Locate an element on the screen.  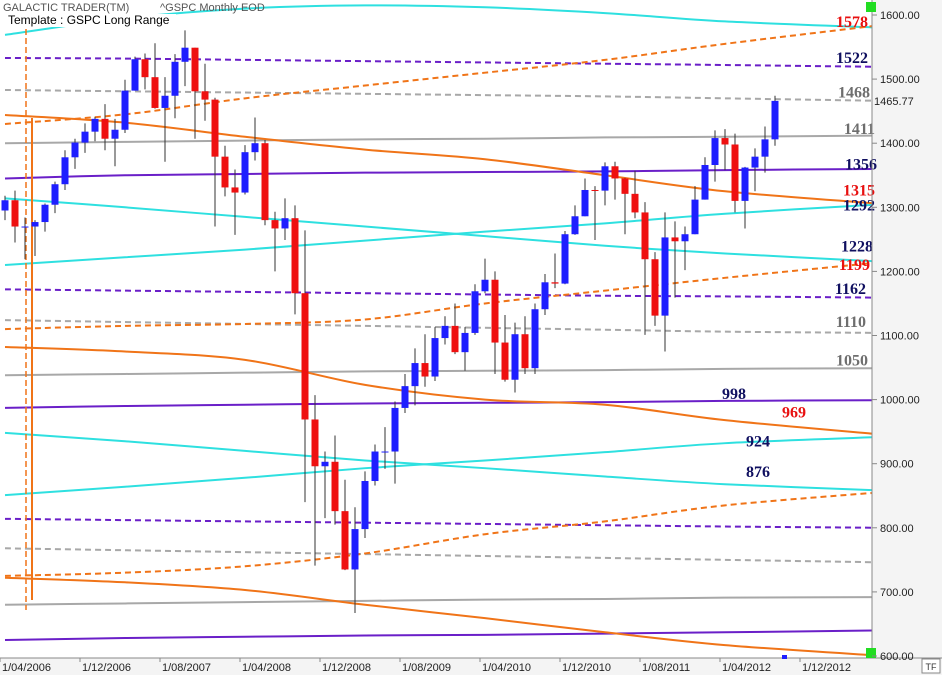
x-tick-label: 1/08/2011 is located at coordinates (666, 668).